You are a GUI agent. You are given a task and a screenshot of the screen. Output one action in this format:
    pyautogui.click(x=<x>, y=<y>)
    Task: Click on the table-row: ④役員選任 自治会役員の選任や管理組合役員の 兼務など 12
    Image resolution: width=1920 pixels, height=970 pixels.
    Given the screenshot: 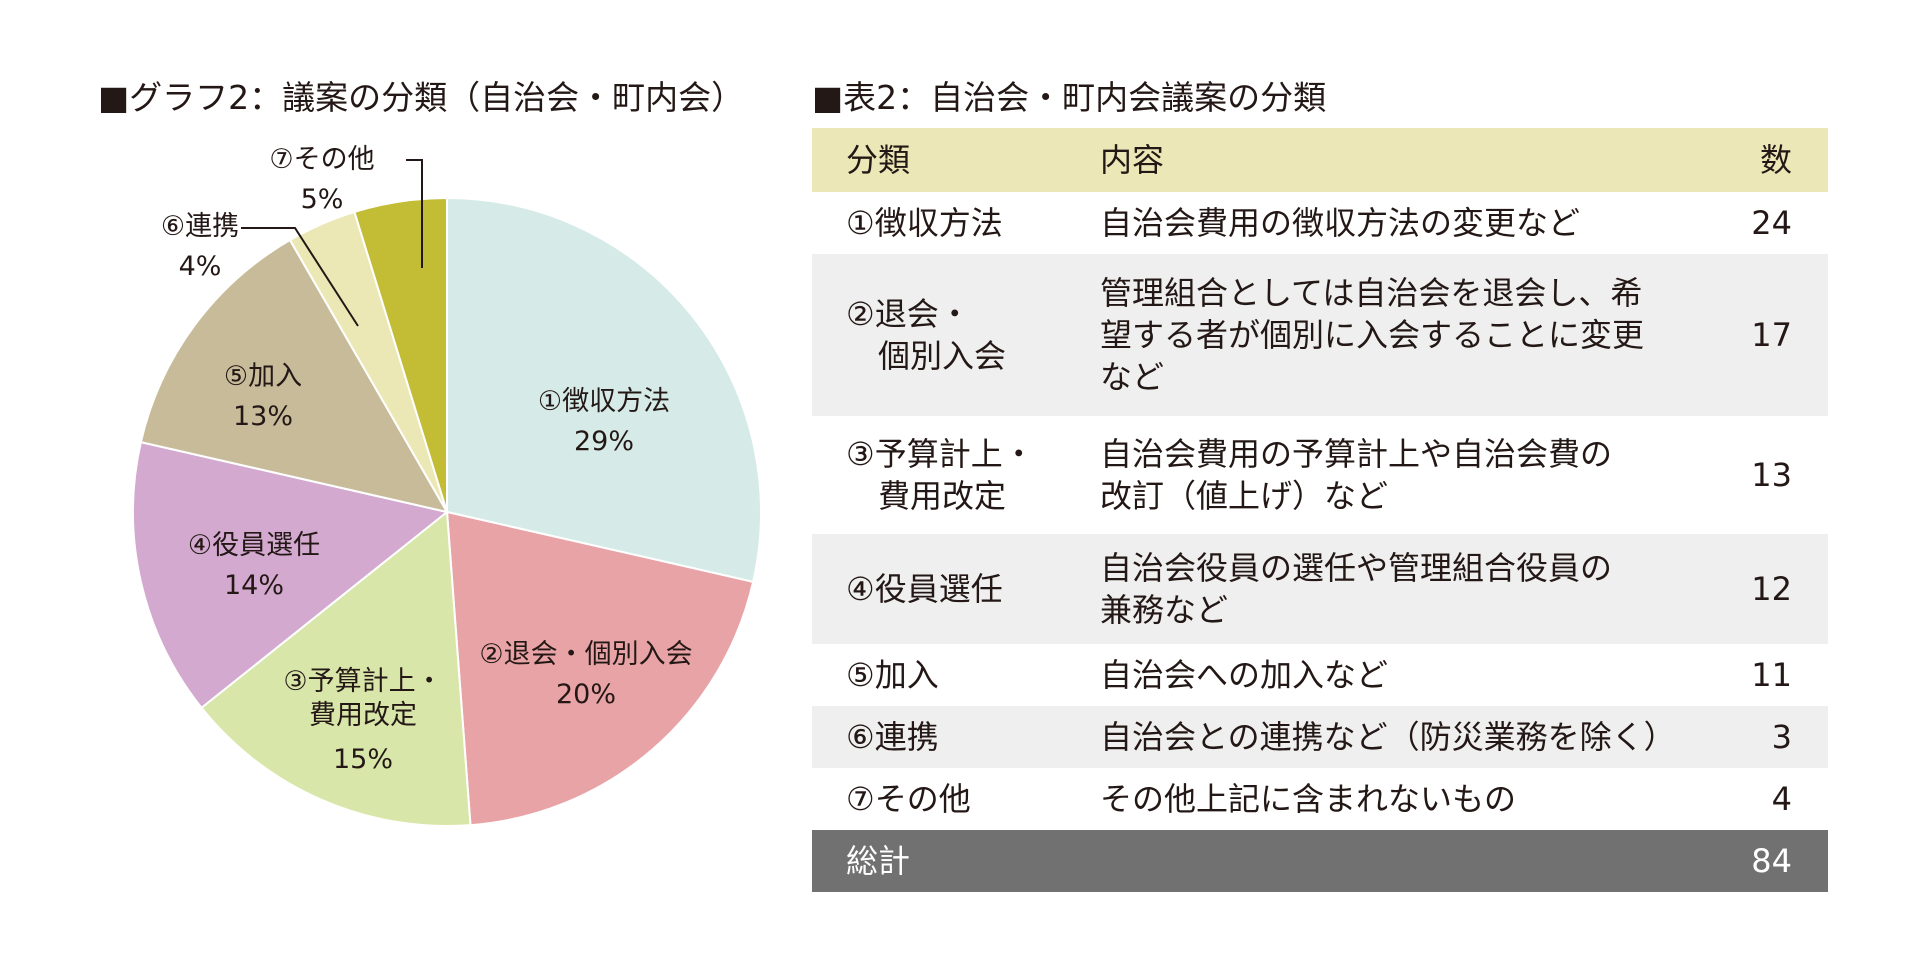 What is the action you would take?
    pyautogui.click(x=1320, y=589)
    